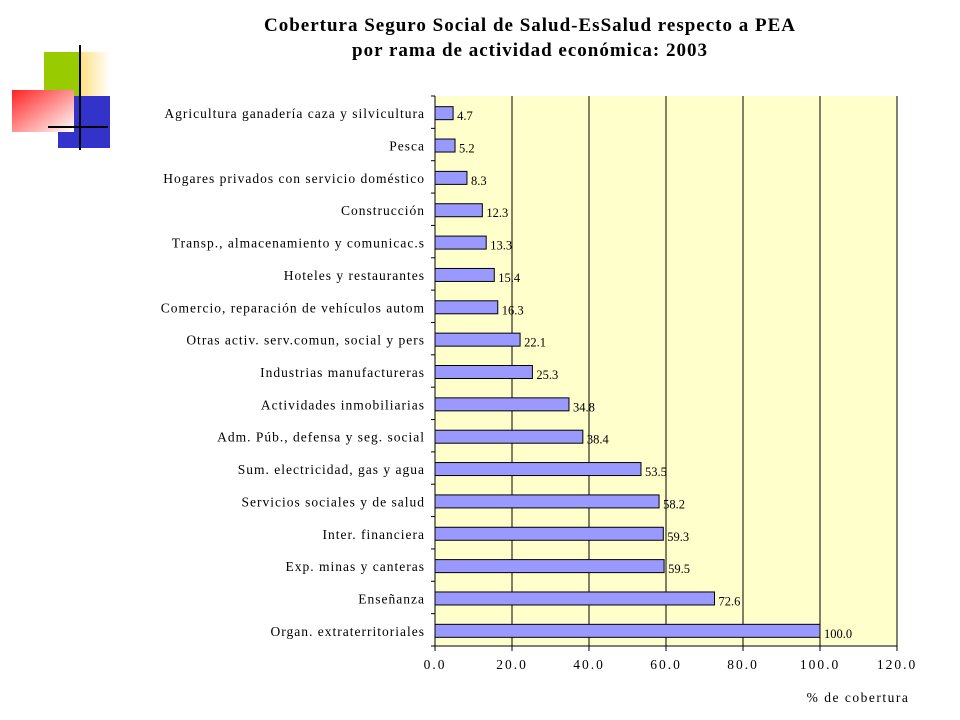 Image resolution: width=960 pixels, height=720 pixels. I want to click on category-label: Enseñanza, so click(391, 598).